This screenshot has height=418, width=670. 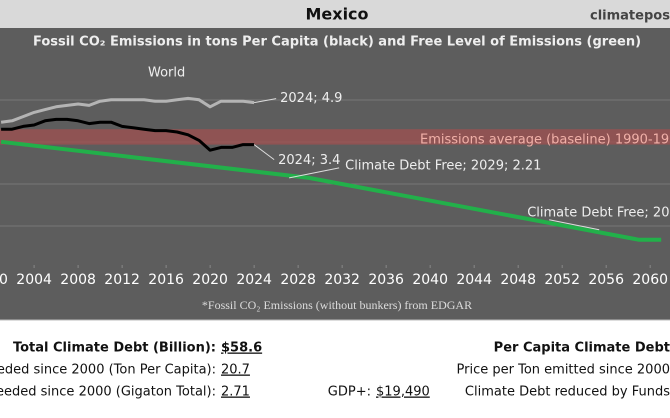 What do you see at coordinates (598, 212) in the screenshot?
I see `annotation: Climate Debt Free; 20` at bounding box center [598, 212].